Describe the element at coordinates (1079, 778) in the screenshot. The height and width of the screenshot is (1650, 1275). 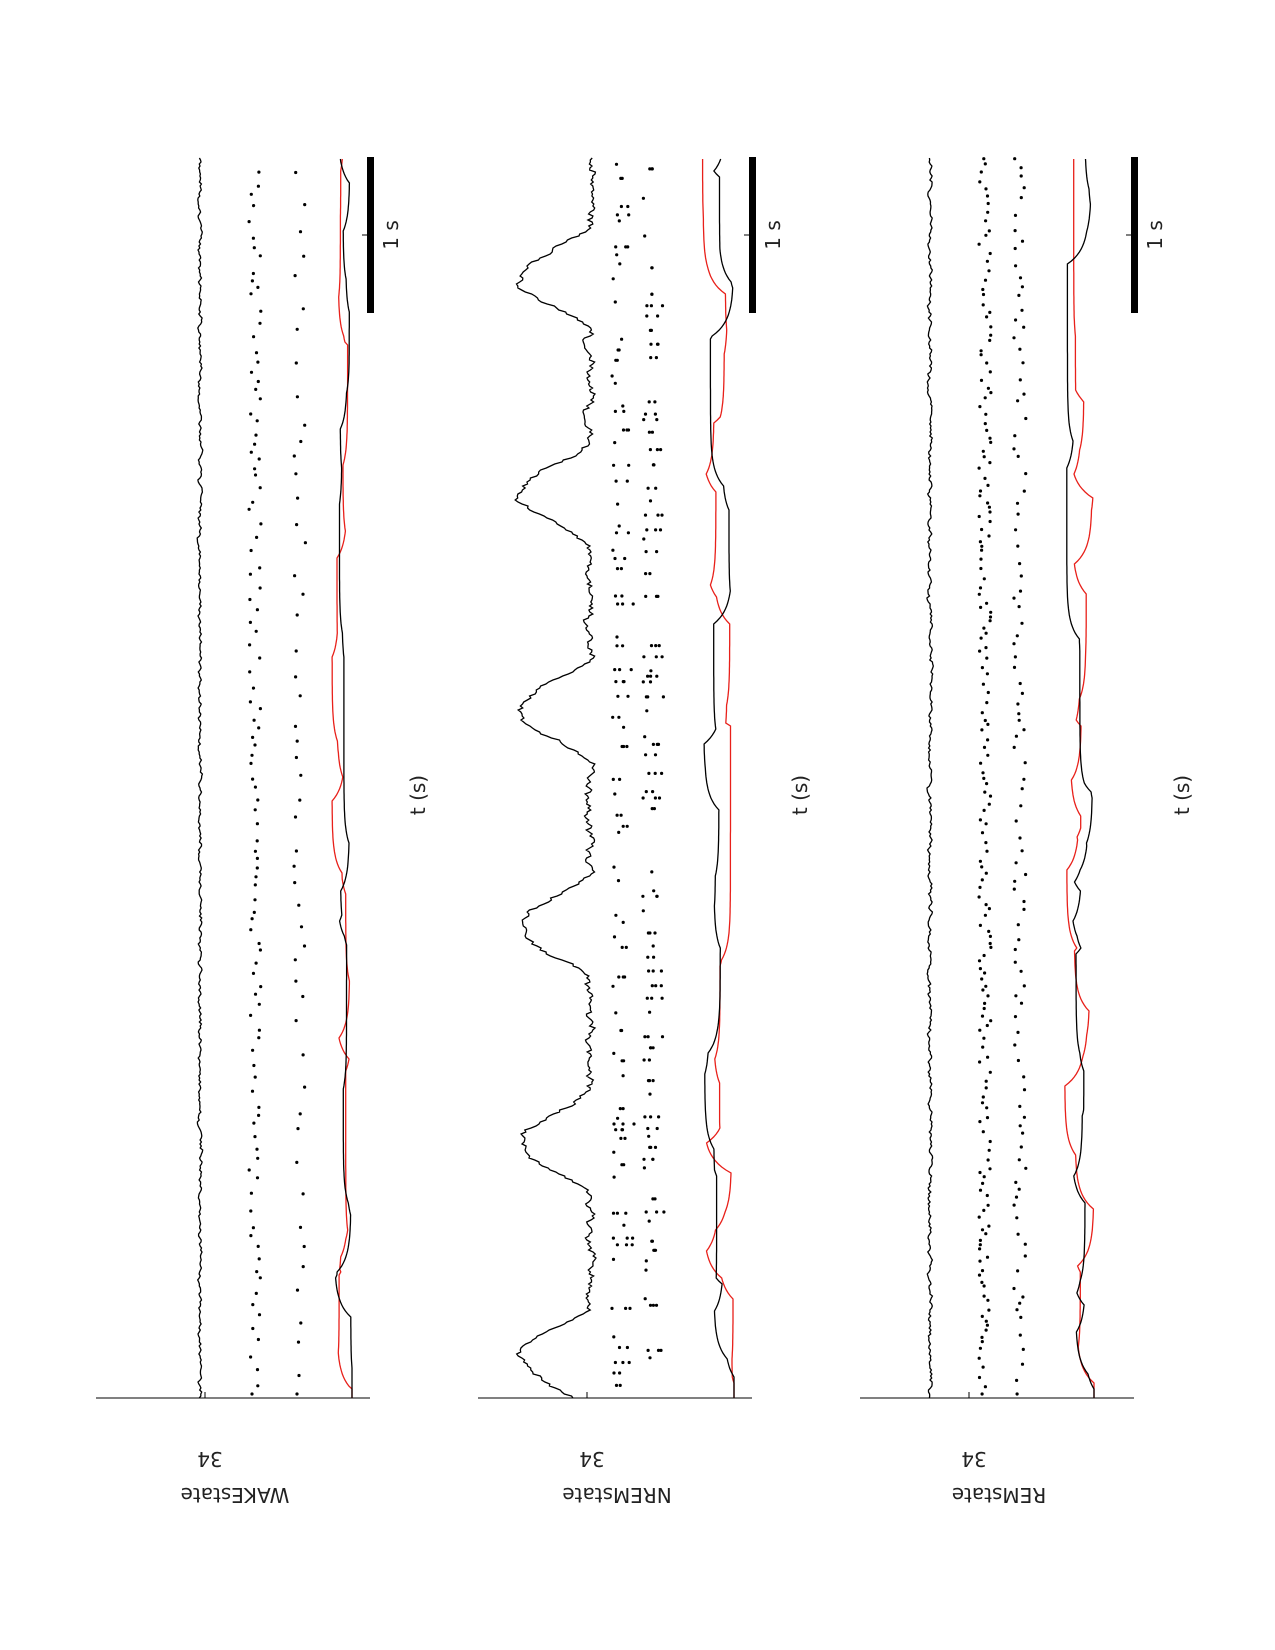
I see `rate-curve-red` at that location.